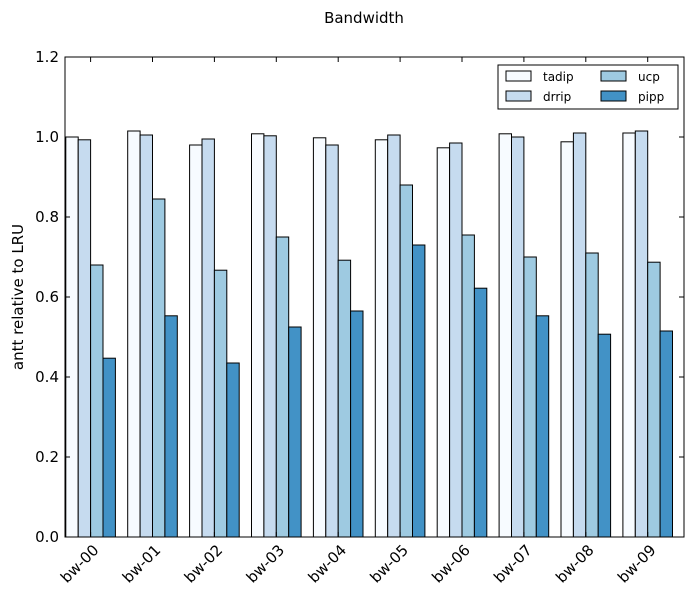 The width and height of the screenshot is (694, 604). Describe the element at coordinates (47, 57) in the screenshot. I see `y-tick-label: 1.2` at that location.